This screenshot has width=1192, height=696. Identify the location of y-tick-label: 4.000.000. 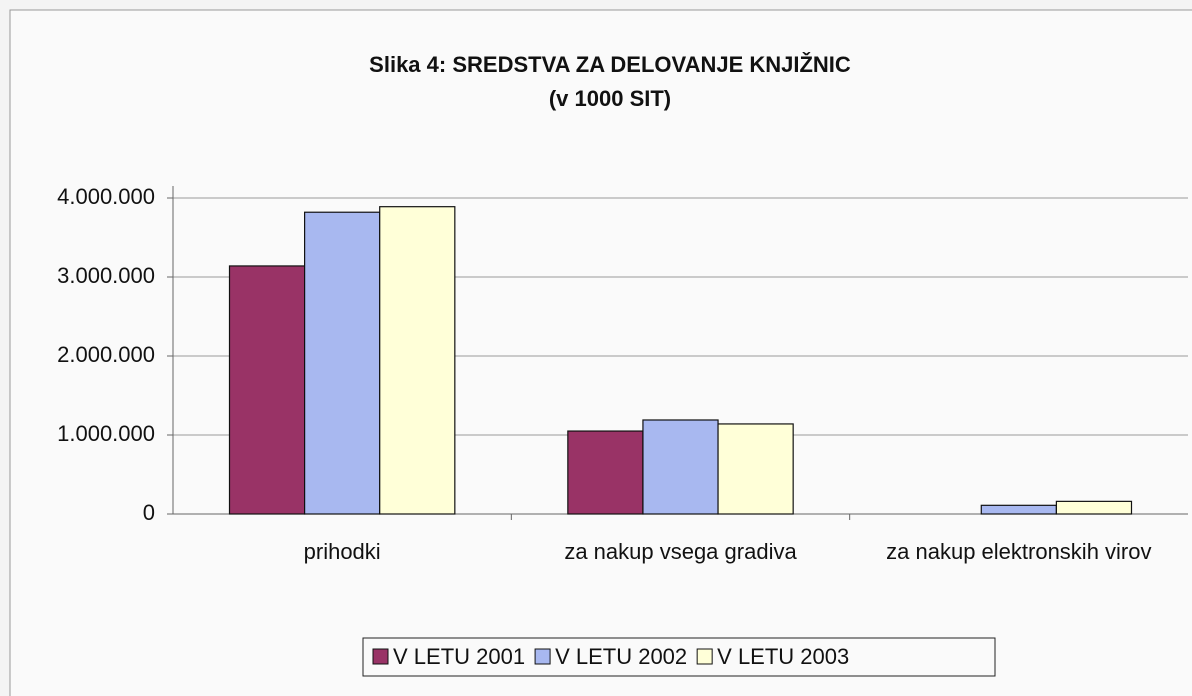
(106, 196).